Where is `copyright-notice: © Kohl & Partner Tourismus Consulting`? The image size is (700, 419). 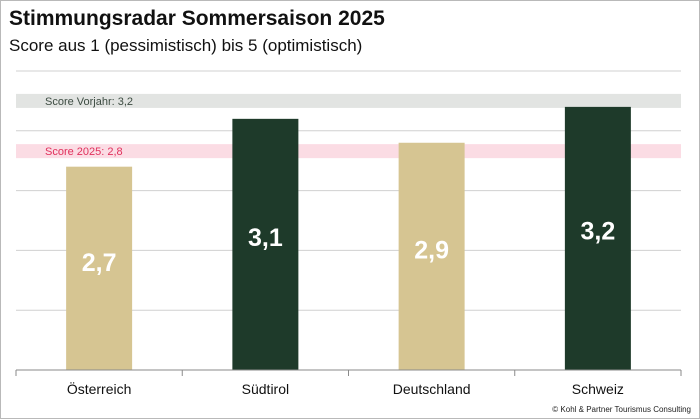
copyright-notice: © Kohl & Partner Tourismus Consulting is located at coordinates (621, 409).